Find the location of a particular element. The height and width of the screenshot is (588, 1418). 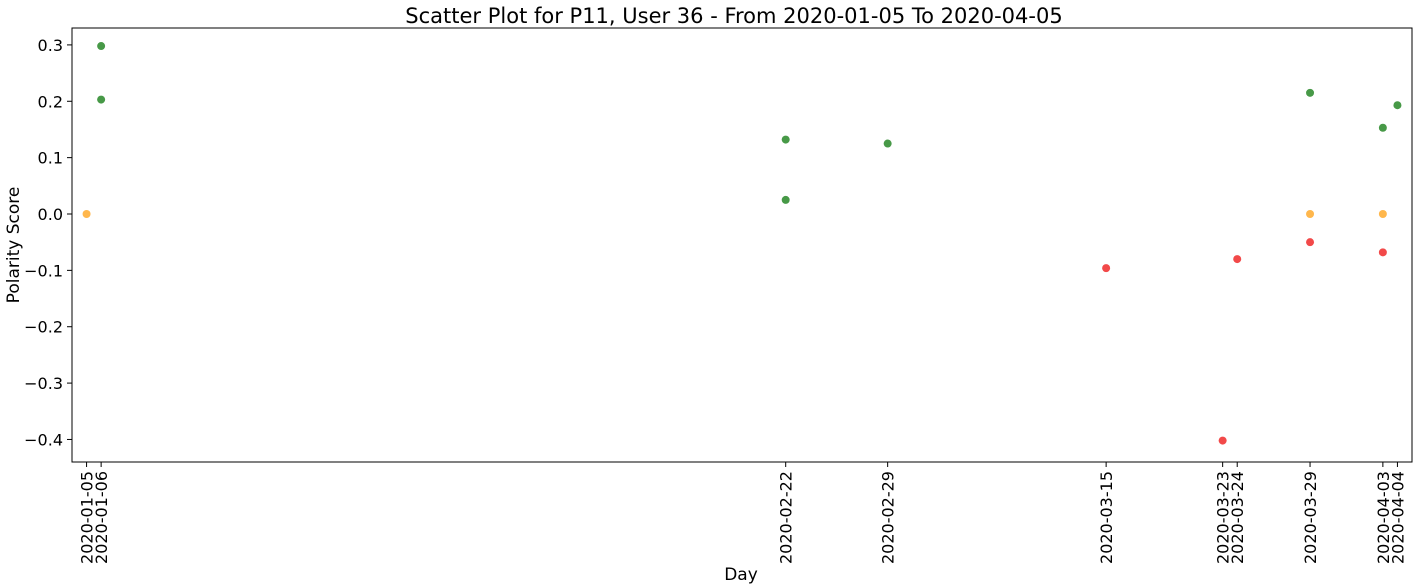

x-tick-label: 2020-04-03 is located at coordinates (1383, 517).